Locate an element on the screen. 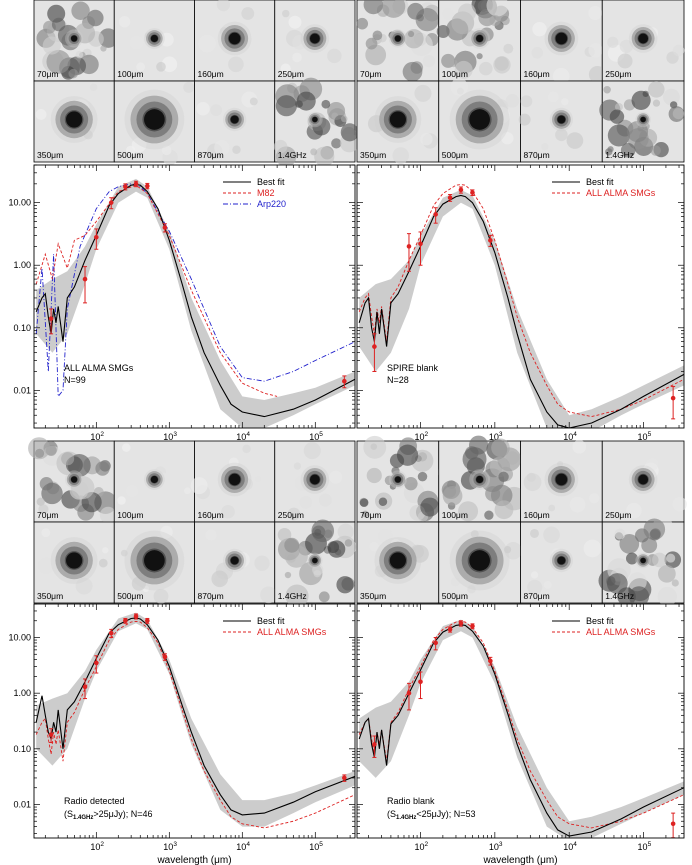 Image resolution: width=692 pixels, height=865 pixels. y-axis: 10.00 1.00 0.10 0.01 is located at coordinates (181, 718).